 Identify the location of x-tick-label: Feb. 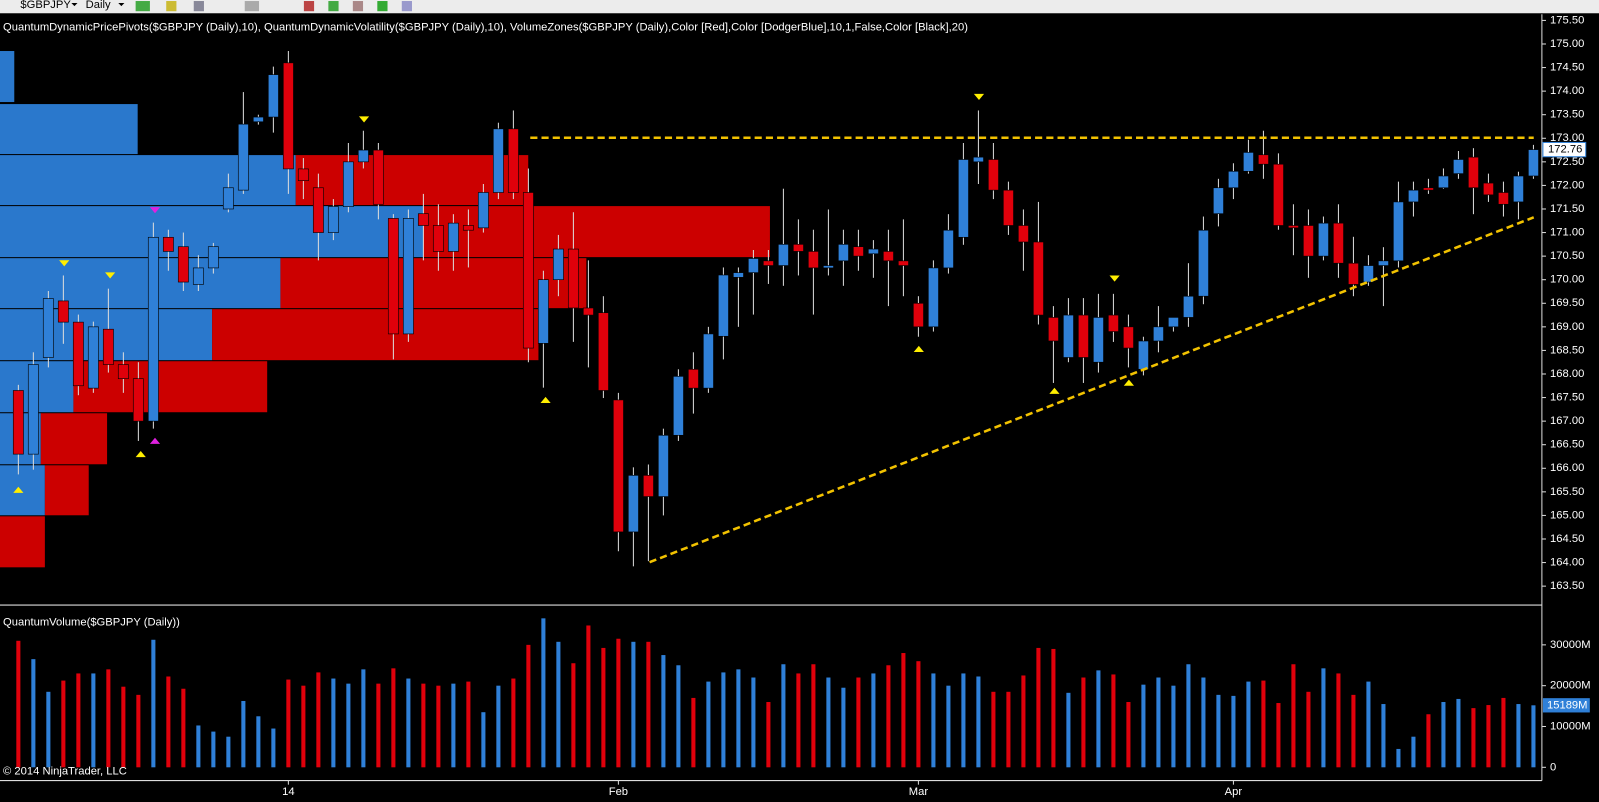
(618, 792).